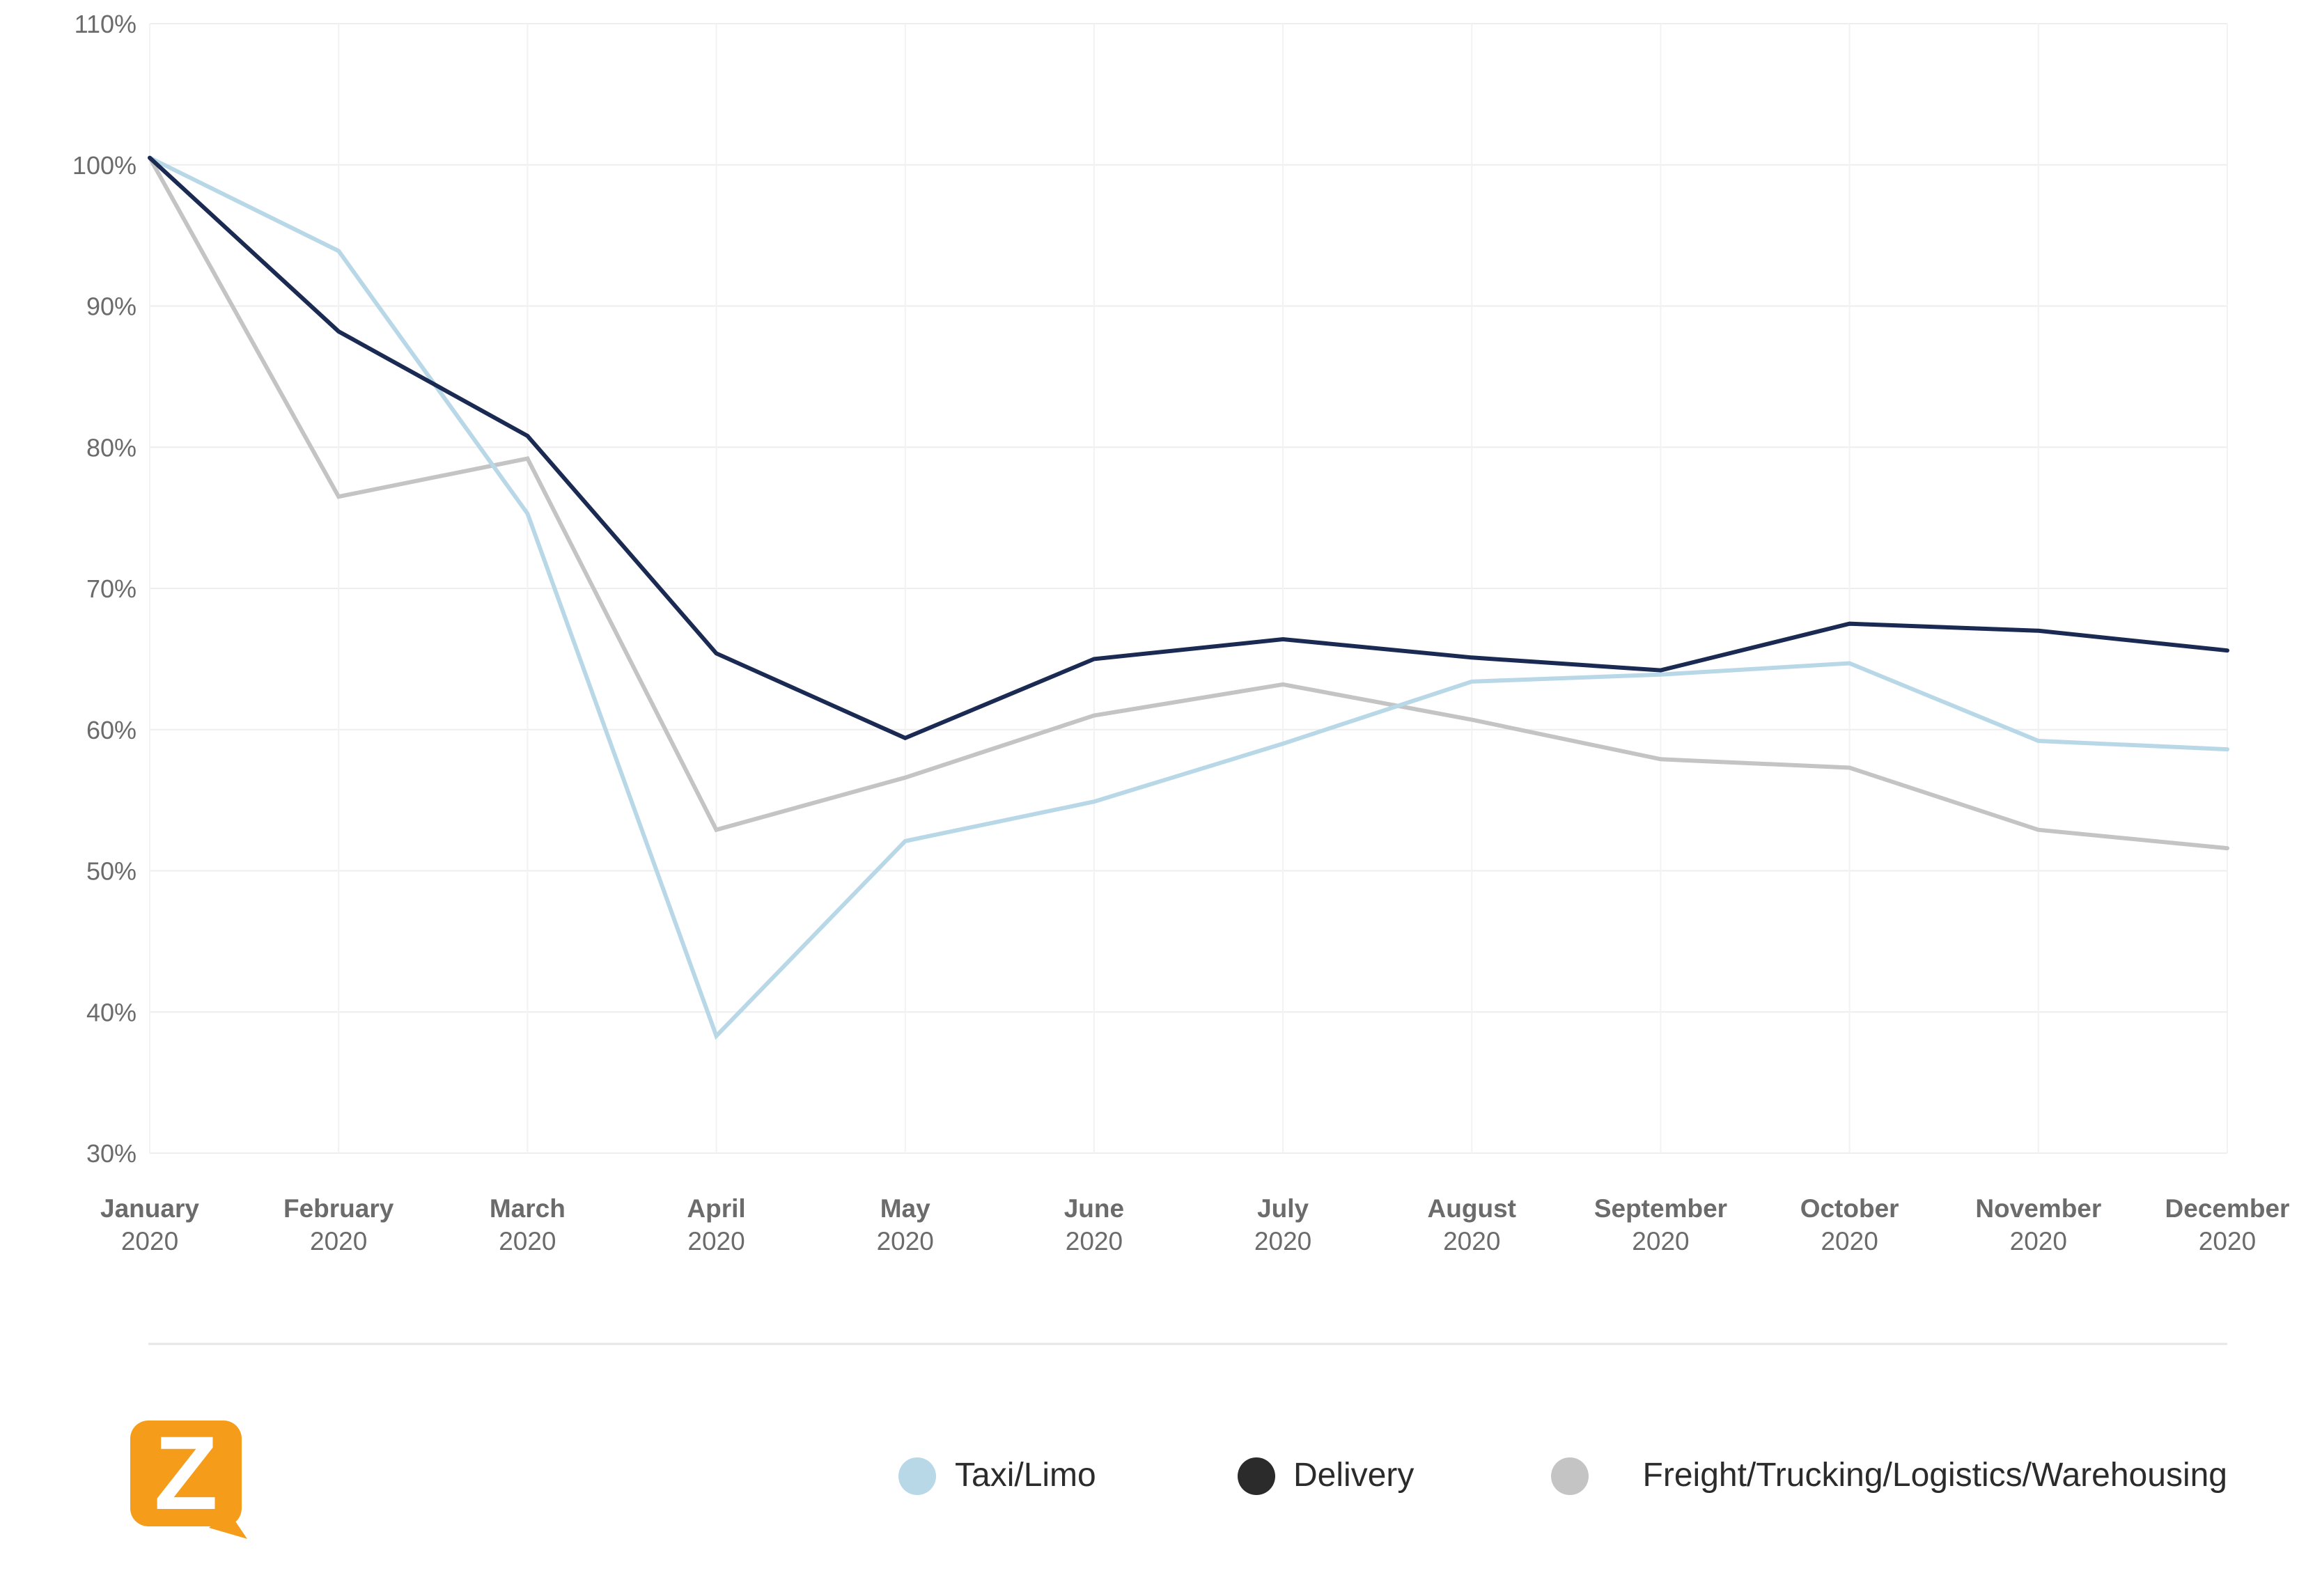 The height and width of the screenshot is (1596, 2322). I want to click on y-tick-label: 60%, so click(111, 730).